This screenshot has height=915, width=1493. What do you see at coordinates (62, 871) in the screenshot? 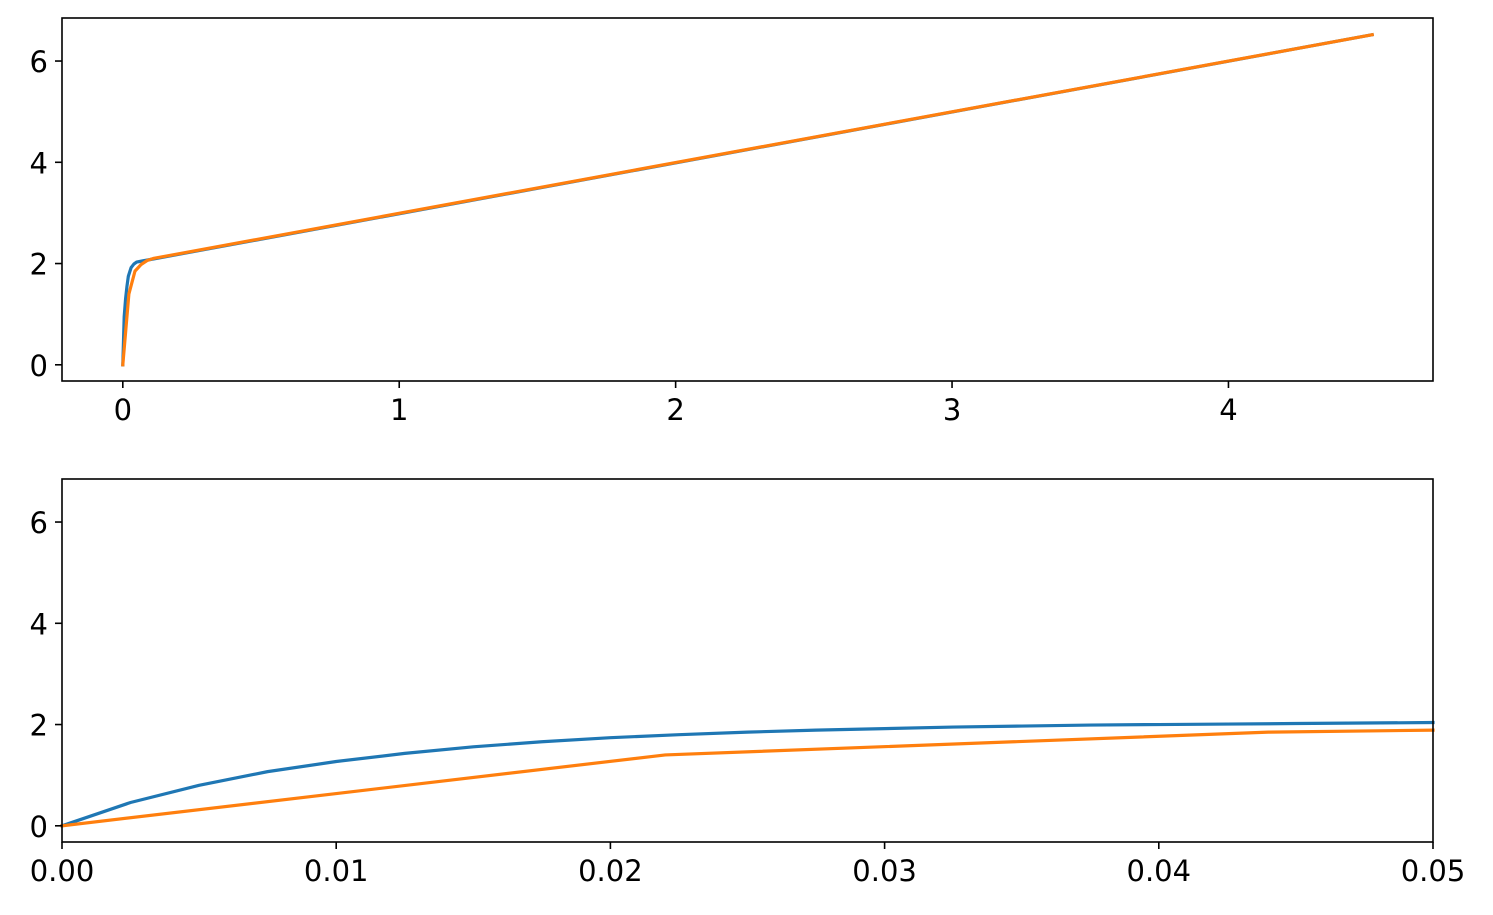
I see `bottom-x-tick-label: 0.00` at bounding box center [62, 871].